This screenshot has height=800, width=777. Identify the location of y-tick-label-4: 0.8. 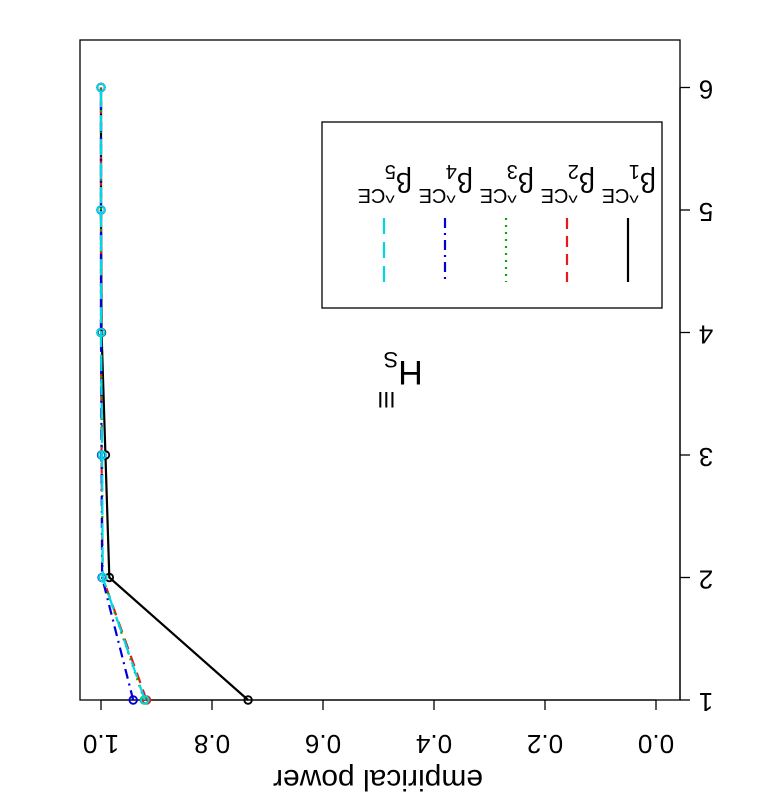
(212, 744).